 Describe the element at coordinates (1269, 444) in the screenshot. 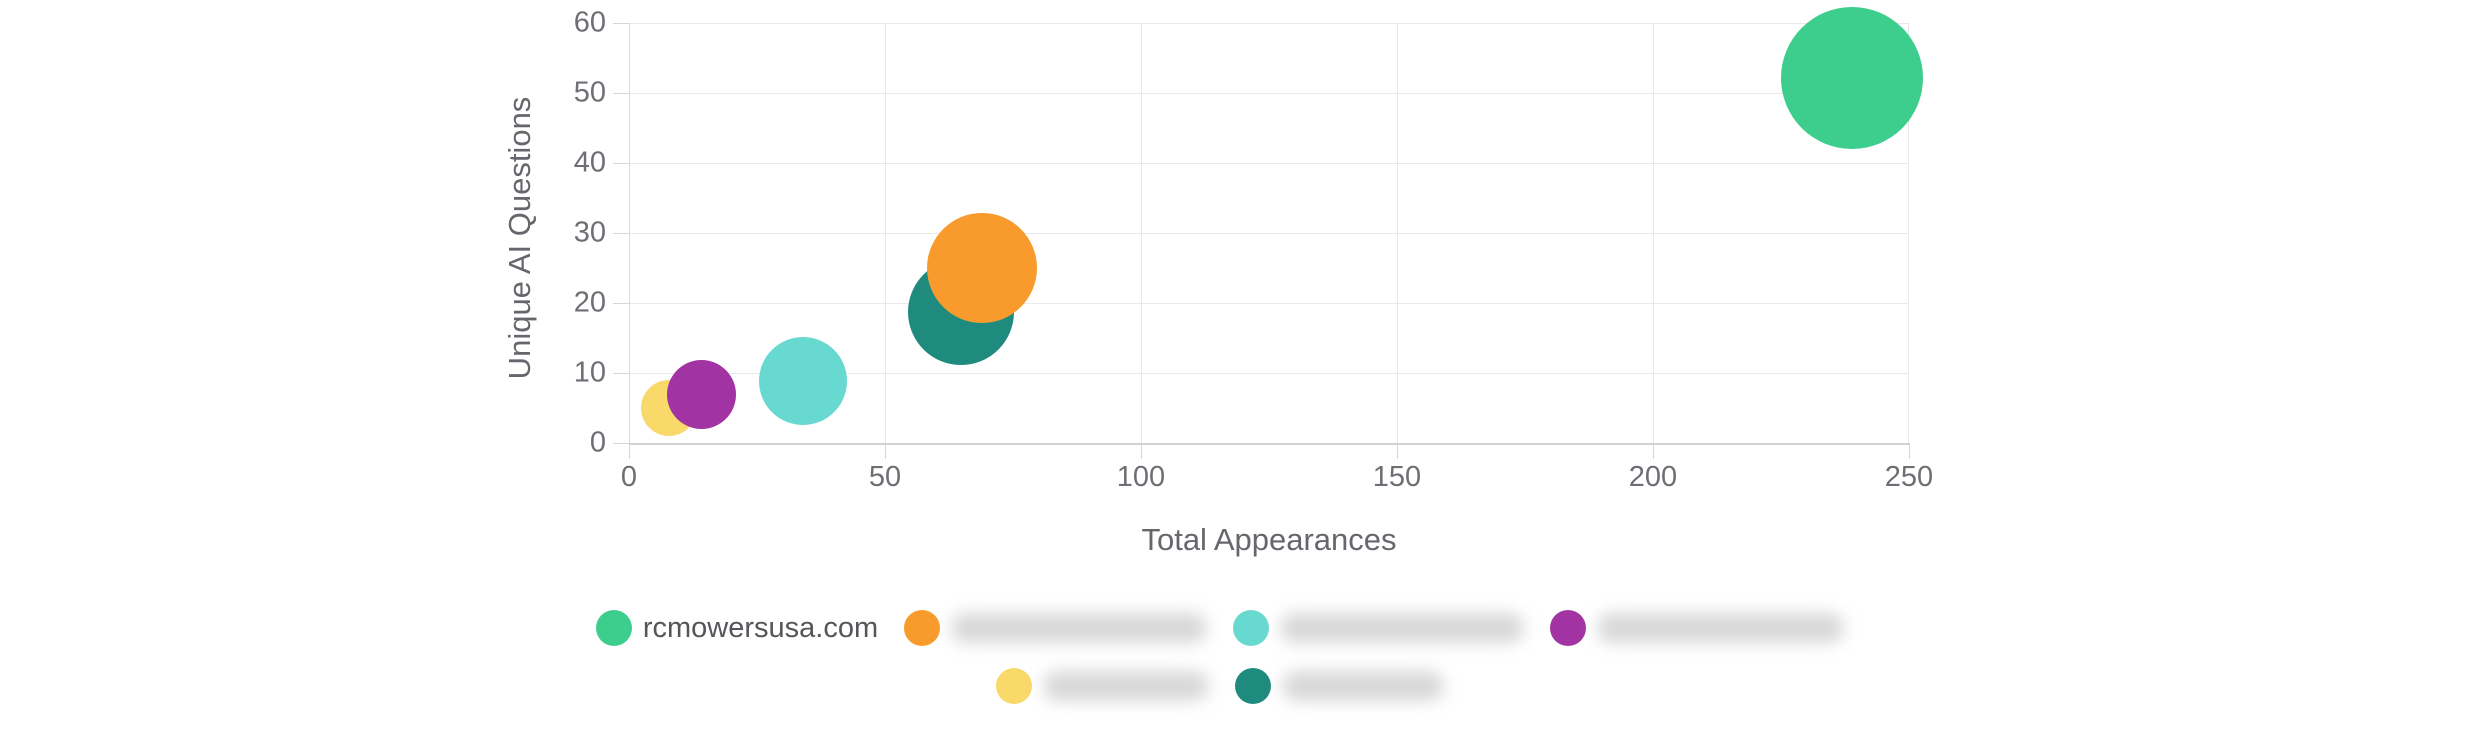

I see `x-axis-line` at that location.